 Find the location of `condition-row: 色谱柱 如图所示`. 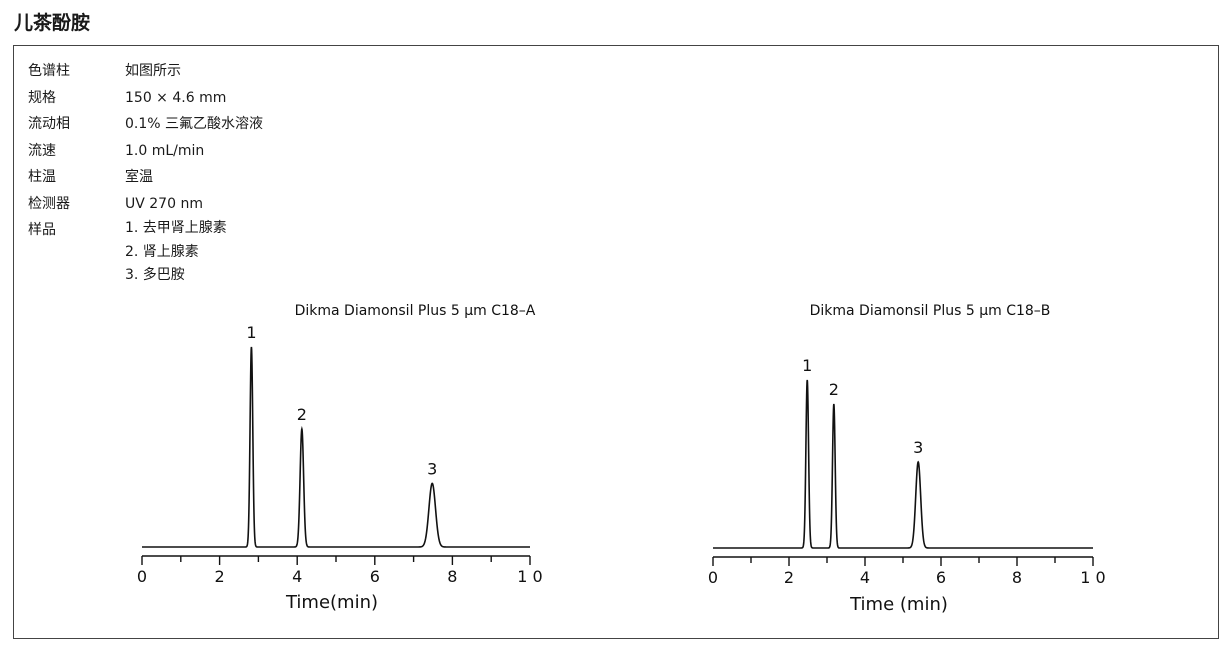

condition-row: 色谱柱 如图所示 is located at coordinates (145, 71).